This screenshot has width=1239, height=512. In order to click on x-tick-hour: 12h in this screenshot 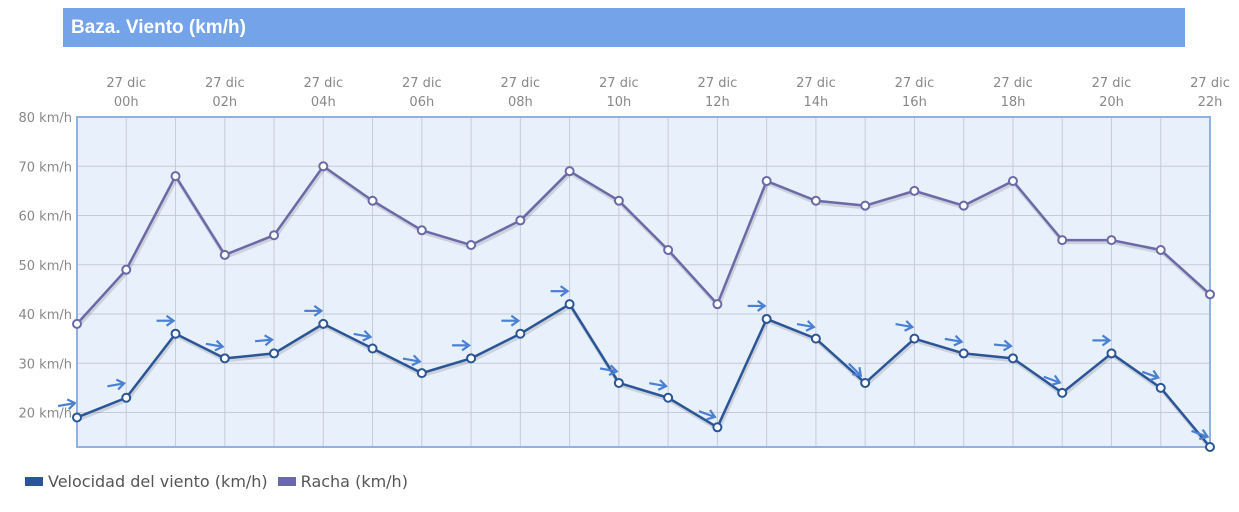, I will do `click(717, 102)`.